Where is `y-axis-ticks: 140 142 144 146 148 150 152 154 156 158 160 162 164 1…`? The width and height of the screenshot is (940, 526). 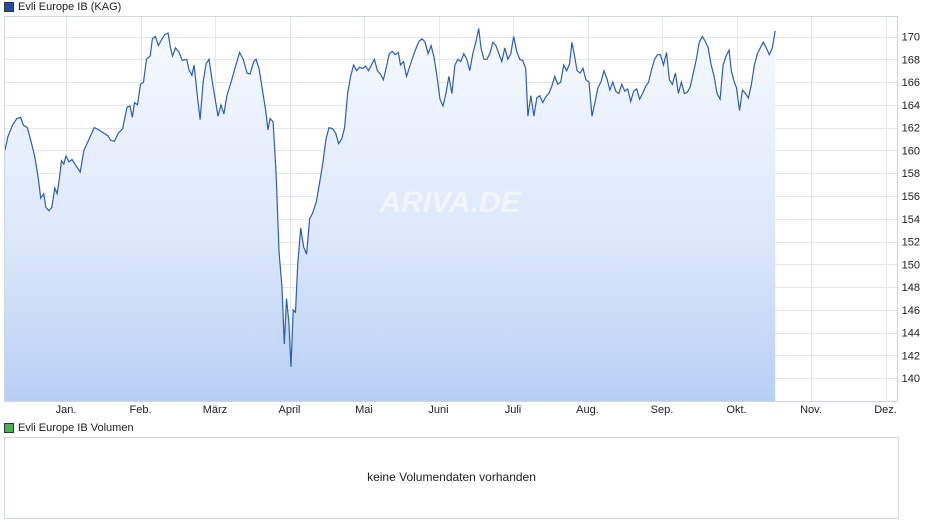
y-axis-ticks: 140 142 144 146 148 150 152 154 156 158 160 162 164 1… is located at coordinates (911, 209).